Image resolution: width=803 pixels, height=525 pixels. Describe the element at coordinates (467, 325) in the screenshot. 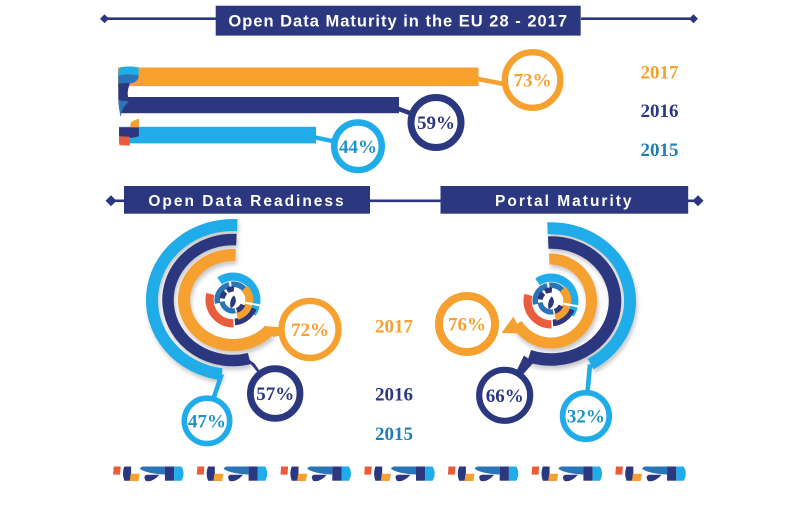

I see `svg-text: 76%` at that location.